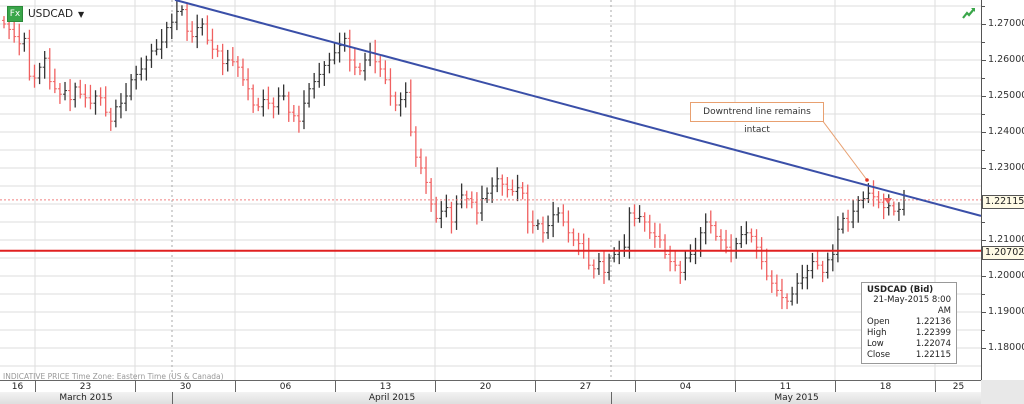 The width and height of the screenshot is (1024, 404). What do you see at coordinates (796, 398) in the screenshot?
I see `month-label: May 2015` at bounding box center [796, 398].